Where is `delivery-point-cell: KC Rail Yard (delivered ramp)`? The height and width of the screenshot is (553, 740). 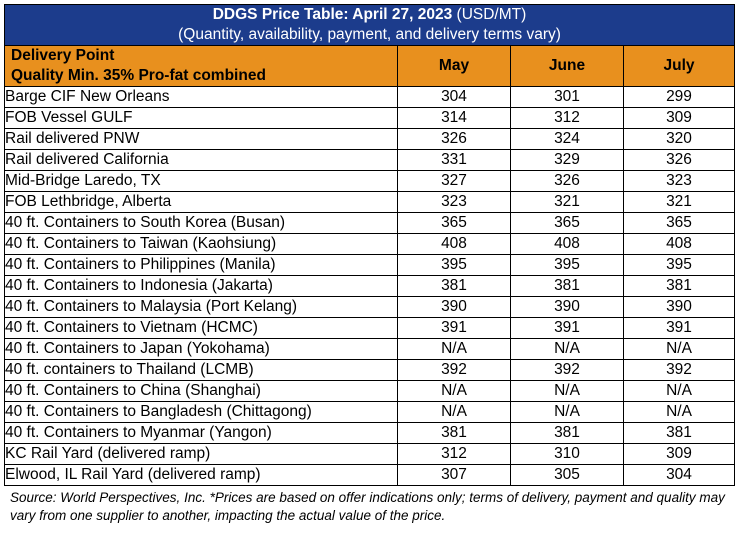 delivery-point-cell: KC Rail Yard (delivered ramp) is located at coordinates (201, 454).